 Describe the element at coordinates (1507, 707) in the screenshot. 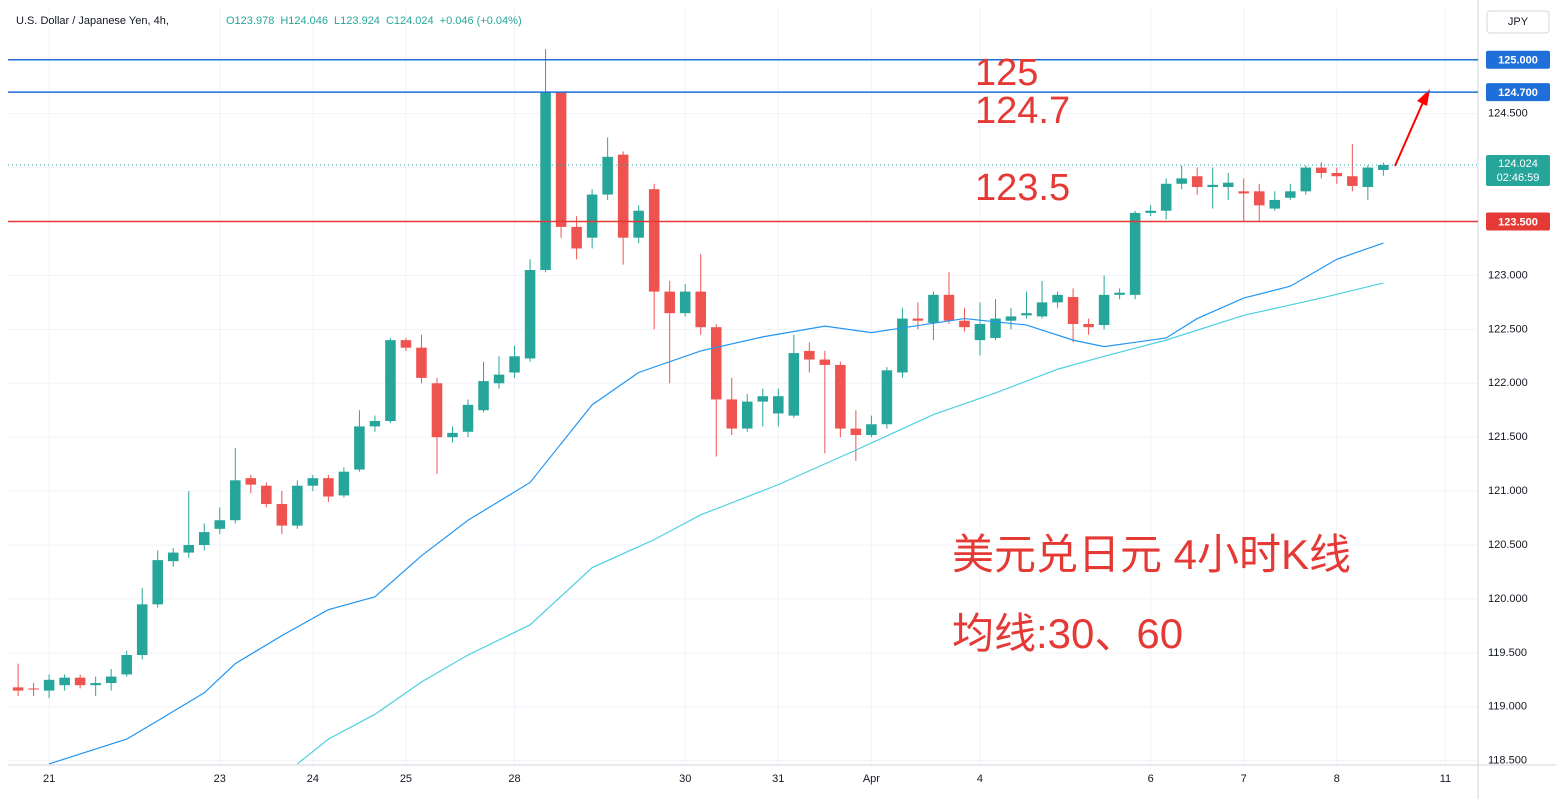

I see `y-tick-label: 119.000` at that location.